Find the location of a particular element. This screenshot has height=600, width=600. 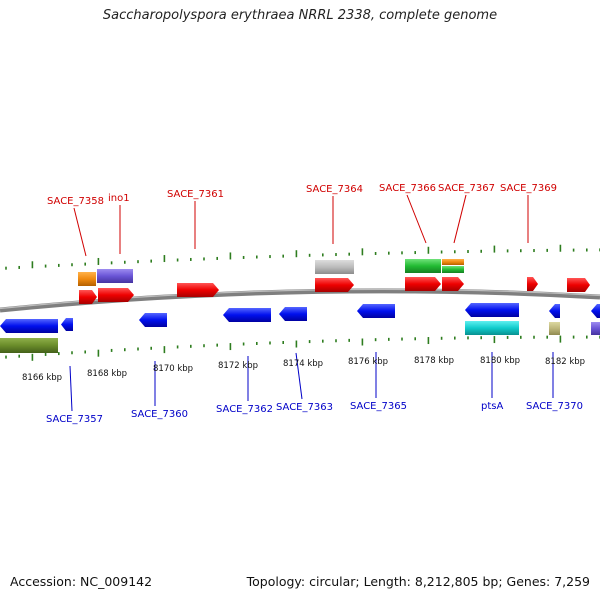

gene-arrow-blue-small-a is located at coordinates (67, 324).